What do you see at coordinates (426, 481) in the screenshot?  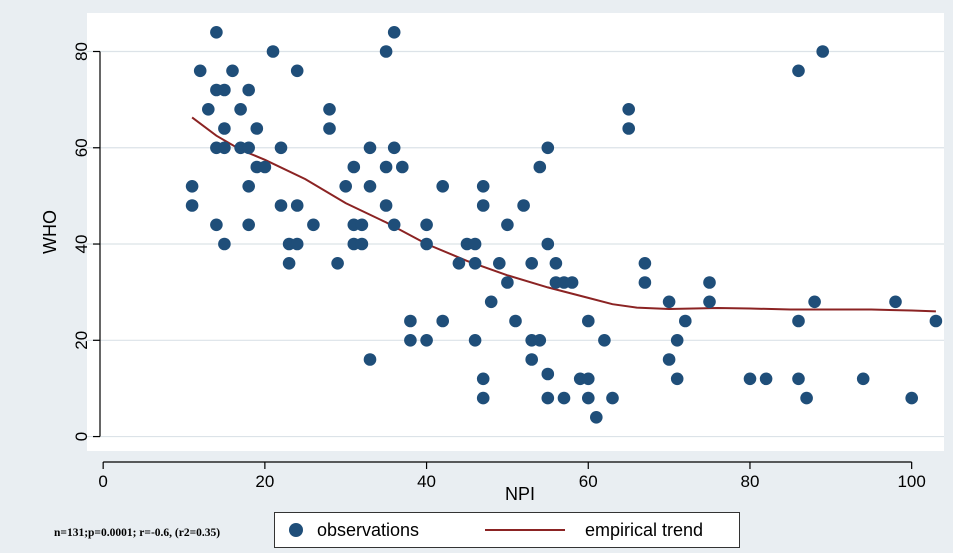 I see `x-tick-label: 40` at bounding box center [426, 481].